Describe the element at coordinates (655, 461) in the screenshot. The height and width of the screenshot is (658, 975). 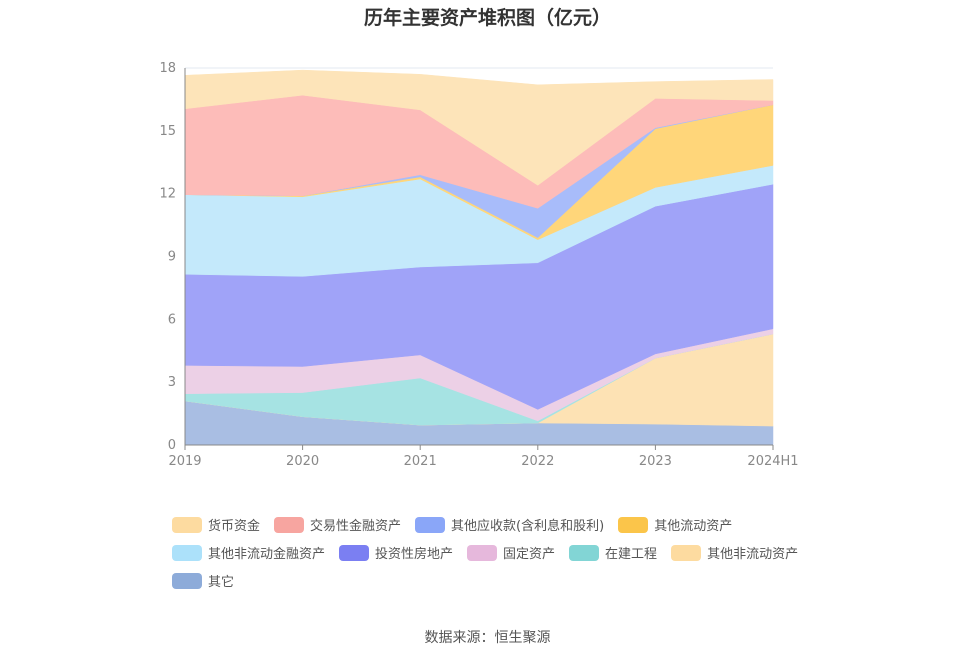
I see `x-tick-label: 2023` at that location.